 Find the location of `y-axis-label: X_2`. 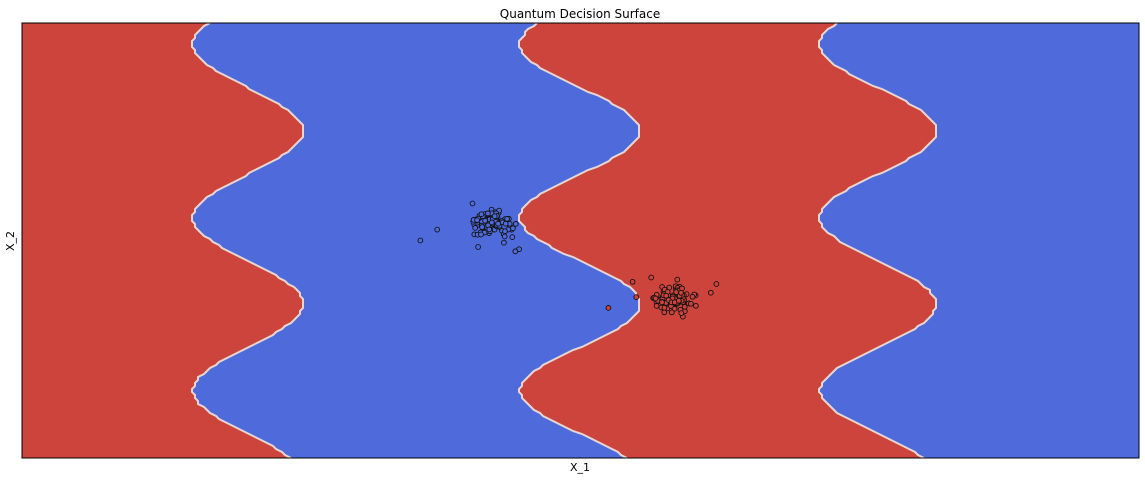

y-axis-label: X_2 is located at coordinates (10, 241).